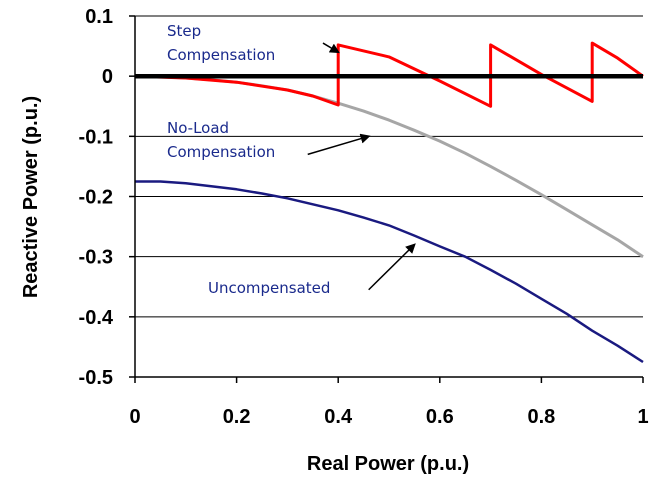 This screenshot has height=477, width=649. What do you see at coordinates (221, 55) in the screenshot?
I see `annotation-text-0-1: Compensation` at bounding box center [221, 55].